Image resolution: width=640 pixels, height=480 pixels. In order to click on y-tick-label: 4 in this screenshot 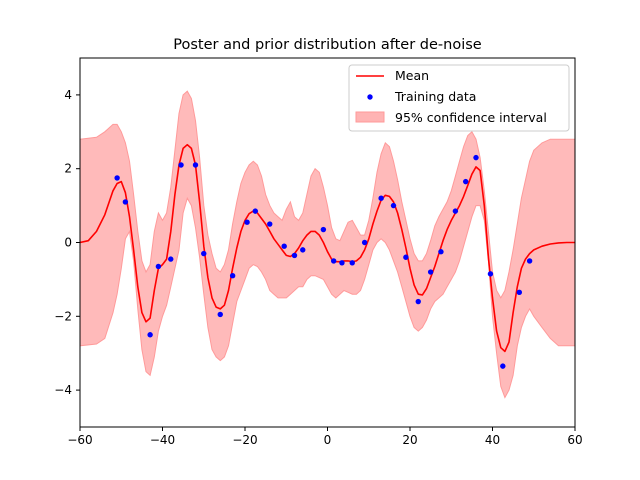, I will do `click(68, 95)`.